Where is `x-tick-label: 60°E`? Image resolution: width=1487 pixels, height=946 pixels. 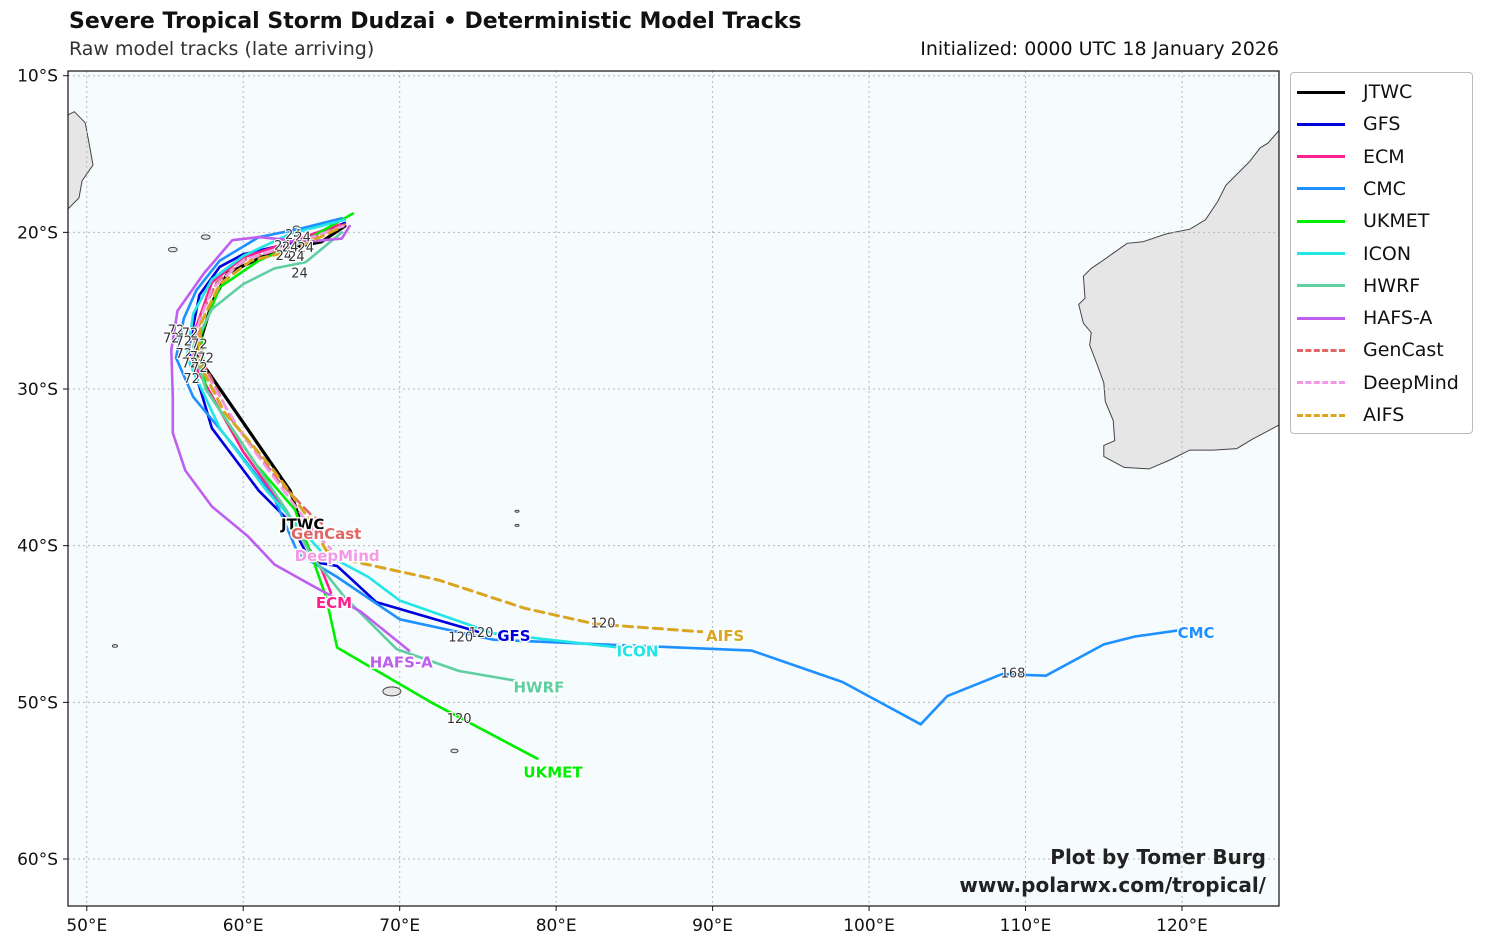
x-tick-label: 60°E is located at coordinates (243, 926).